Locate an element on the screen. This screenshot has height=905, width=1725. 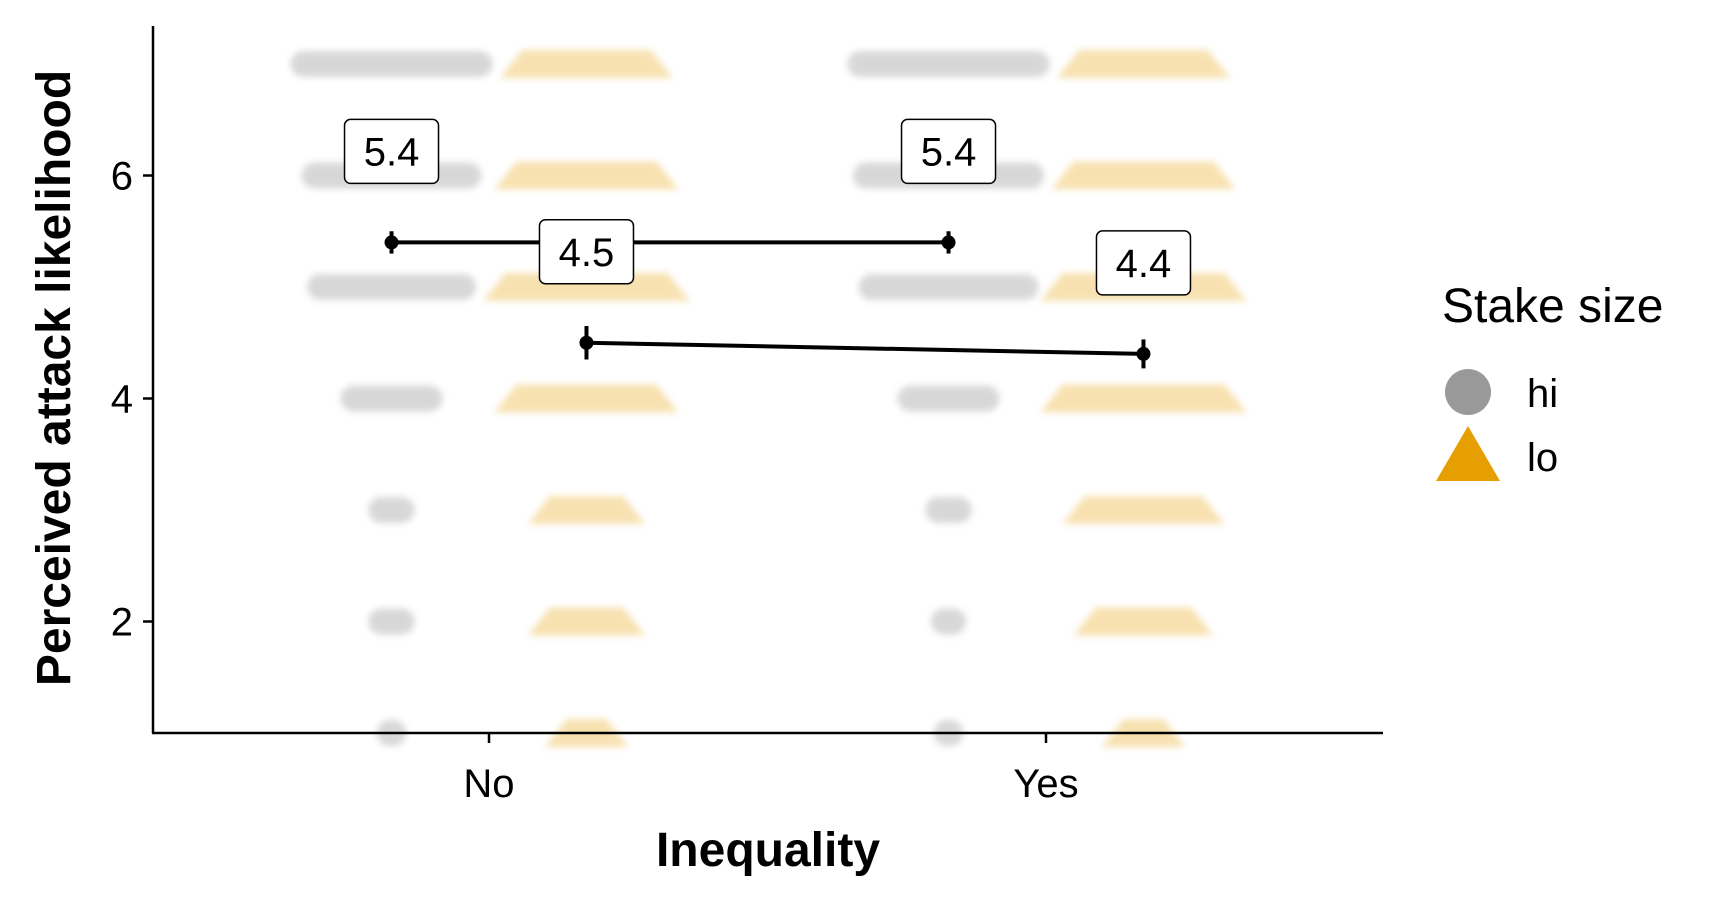
mean-line-lo is located at coordinates (865, 348).